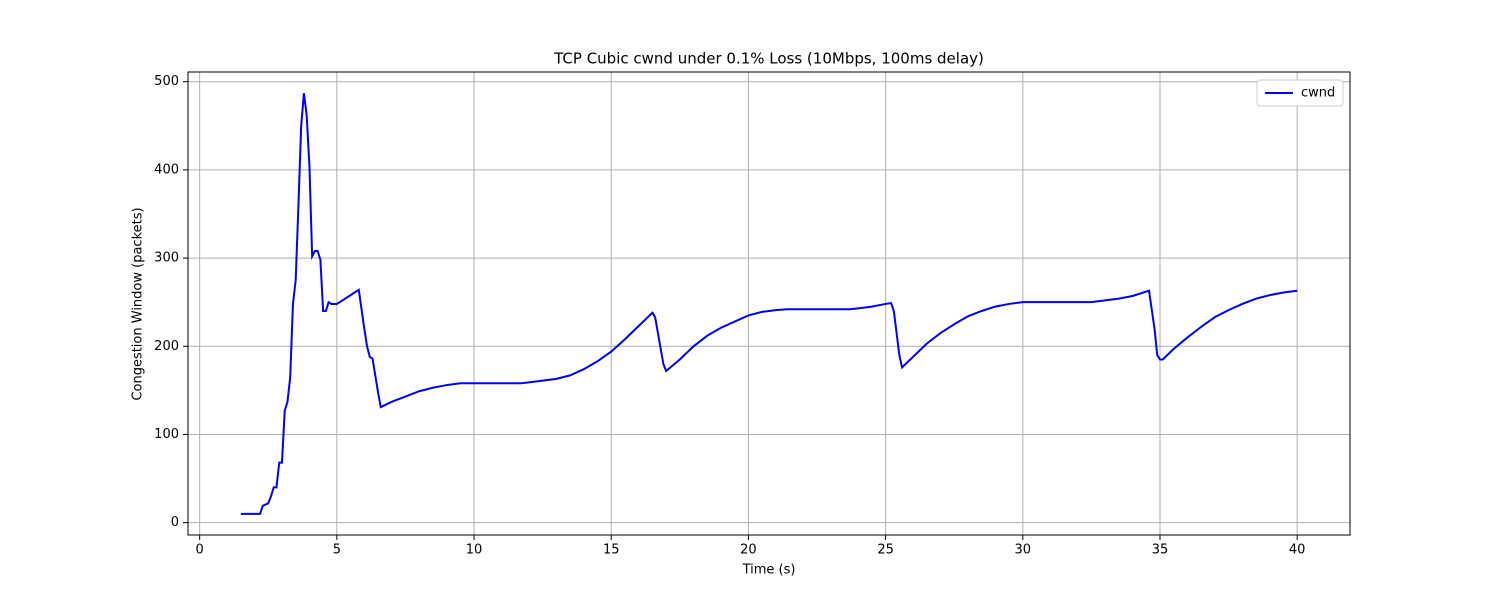 The image size is (1500, 604). I want to click on x-tick-label: 30, so click(1023, 550).